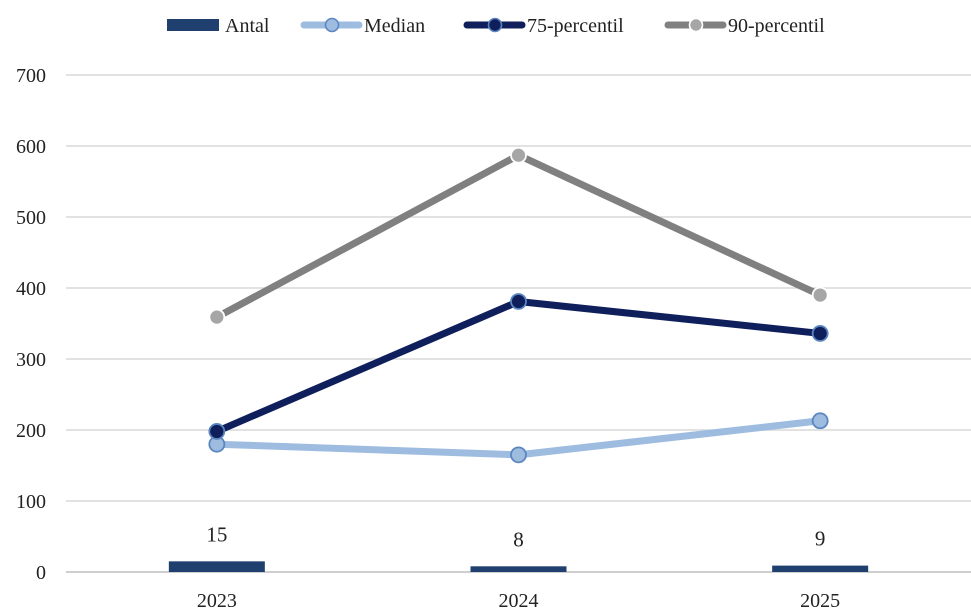 This screenshot has height=614, width=971. What do you see at coordinates (217, 431) in the screenshot?
I see `point-75-percentil-2023` at bounding box center [217, 431].